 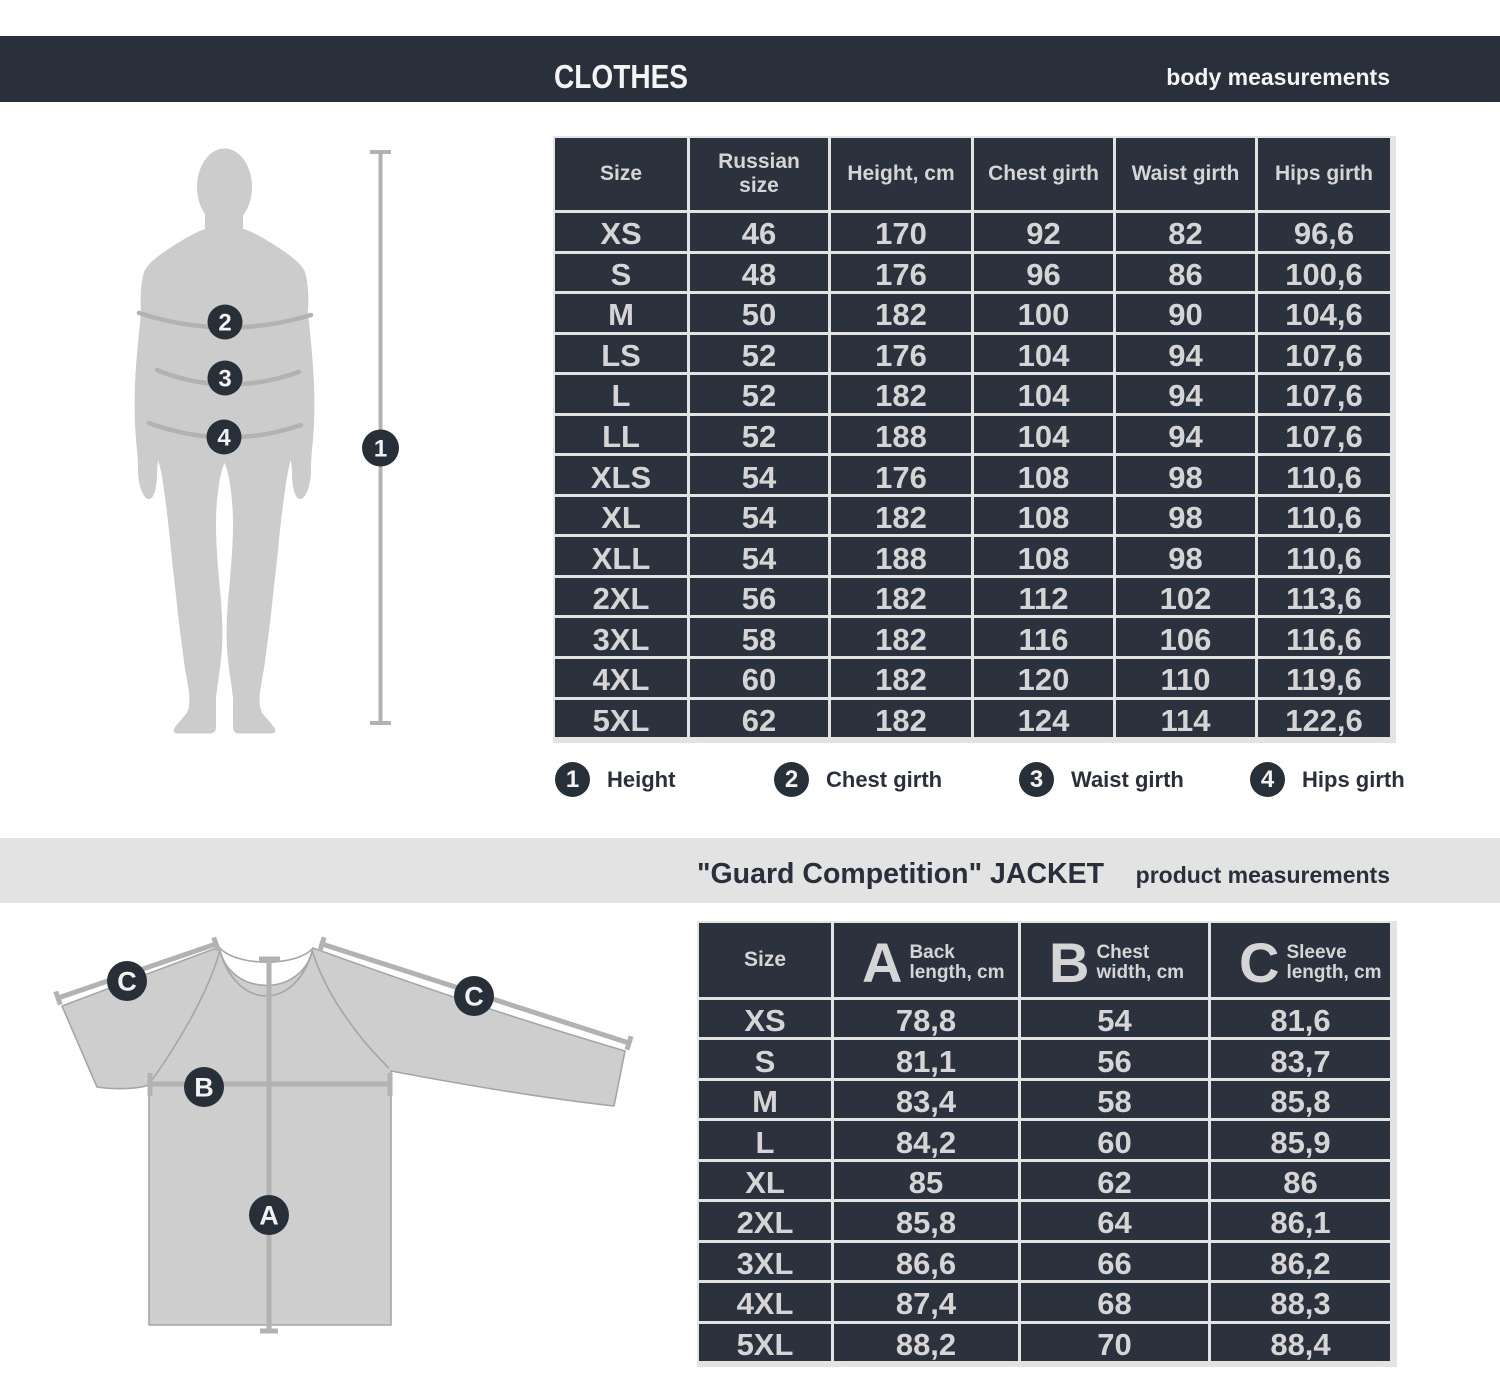 What do you see at coordinates (204, 1087) in the screenshot?
I see `svg-text: B` at bounding box center [204, 1087].